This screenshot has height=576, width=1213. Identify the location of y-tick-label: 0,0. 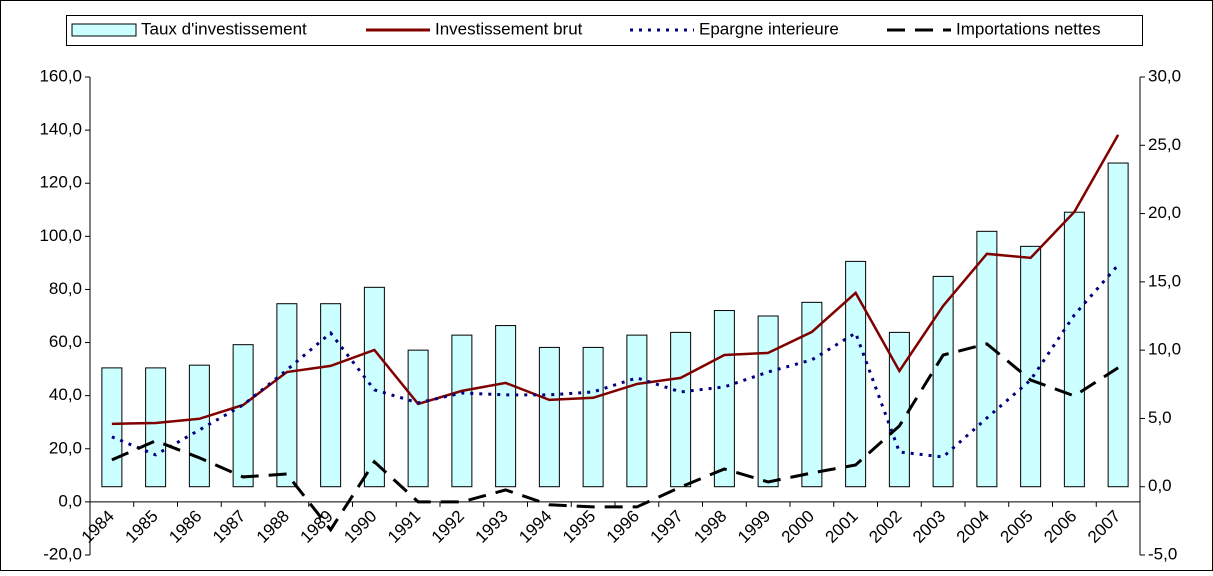
(70, 500).